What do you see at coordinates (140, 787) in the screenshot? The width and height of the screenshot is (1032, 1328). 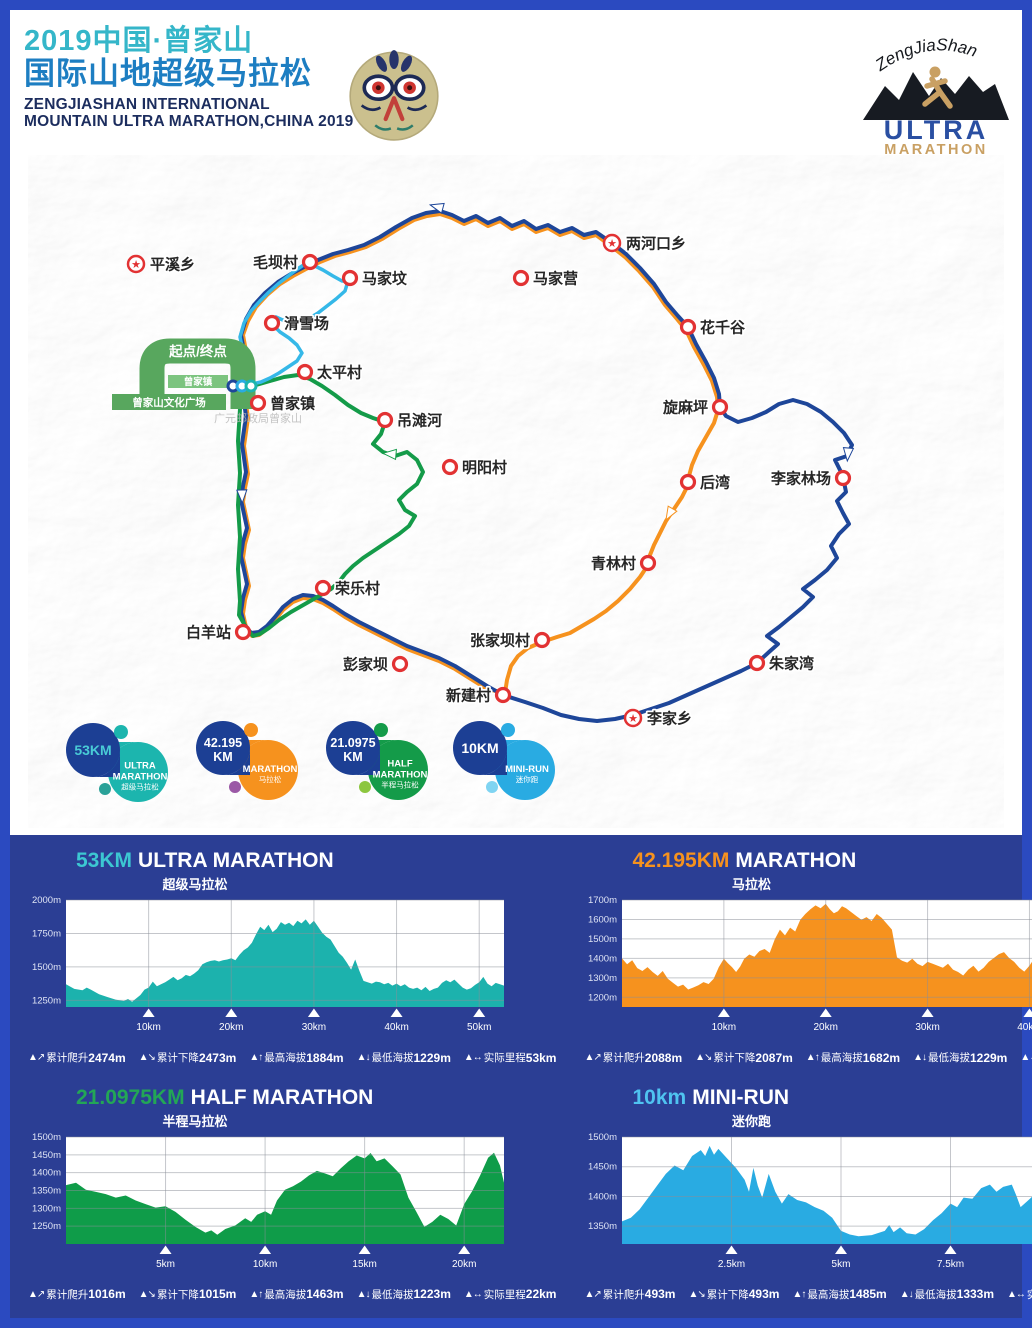 I see `badge-race-name-cn: 超级马拉松` at bounding box center [140, 787].